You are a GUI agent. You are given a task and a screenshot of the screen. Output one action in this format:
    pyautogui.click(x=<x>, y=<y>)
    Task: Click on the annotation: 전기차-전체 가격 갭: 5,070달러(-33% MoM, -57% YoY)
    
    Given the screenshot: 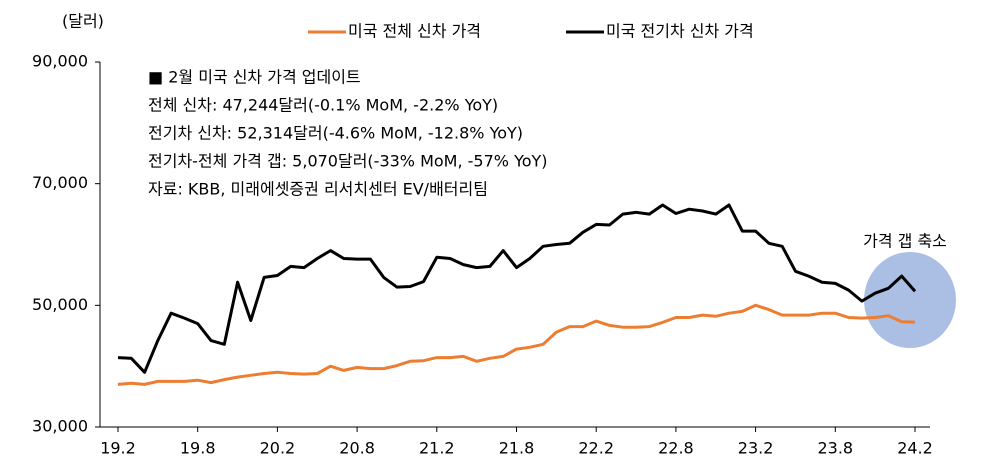 What is the action you would take?
    pyautogui.click(x=348, y=161)
    